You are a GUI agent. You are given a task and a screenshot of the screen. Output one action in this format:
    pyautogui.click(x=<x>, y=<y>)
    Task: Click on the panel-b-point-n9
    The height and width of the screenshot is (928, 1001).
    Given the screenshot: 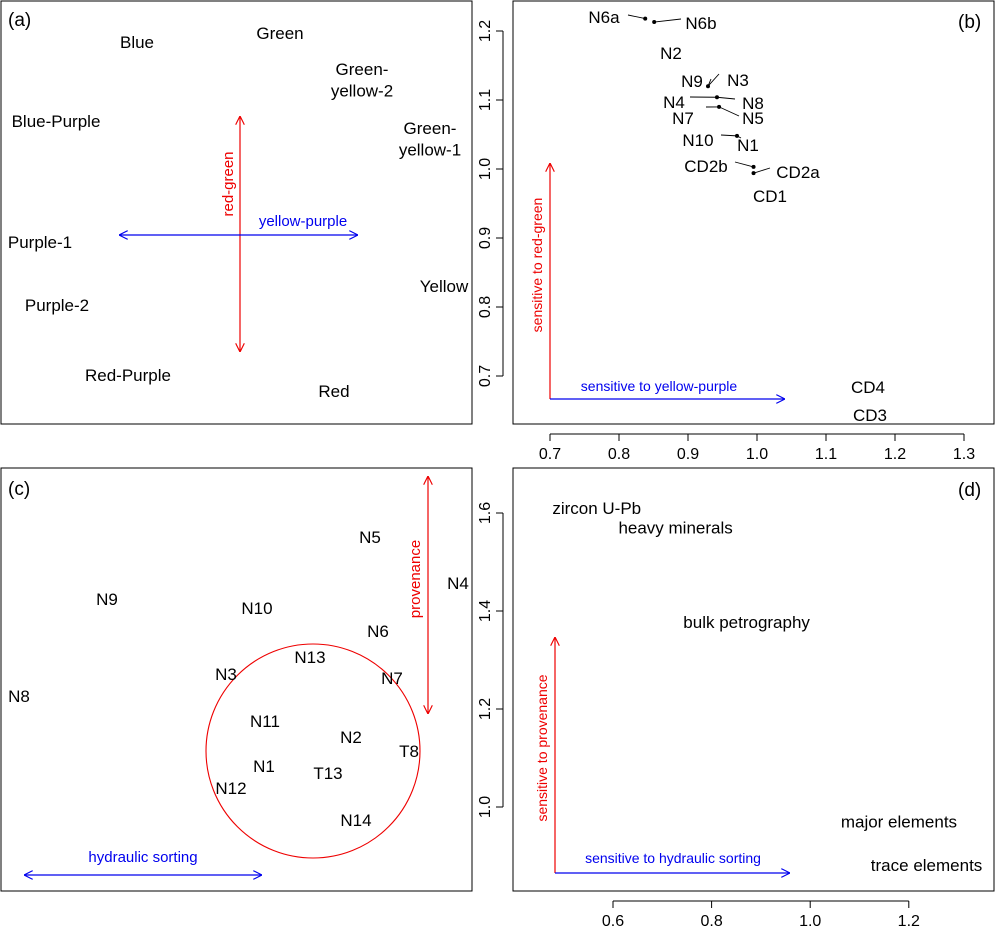 What is the action you would take?
    pyautogui.click(x=708, y=86)
    